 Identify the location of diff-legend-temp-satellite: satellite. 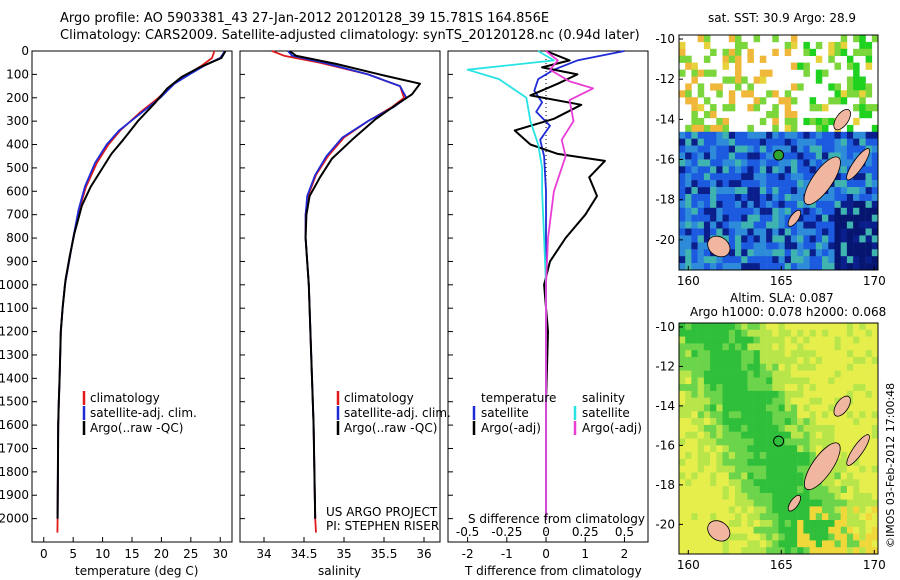
(505, 413).